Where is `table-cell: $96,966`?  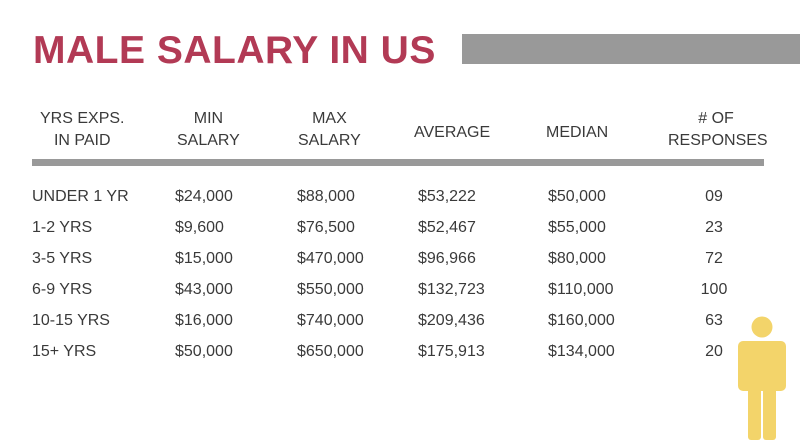 table-cell: $96,966 is located at coordinates (447, 258).